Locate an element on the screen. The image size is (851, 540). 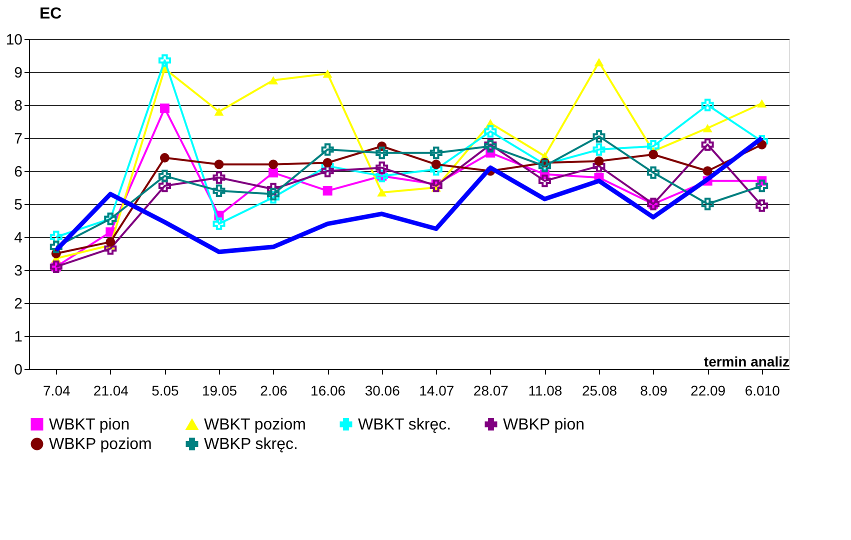
y-tick-label: 9 is located at coordinates (18, 73).